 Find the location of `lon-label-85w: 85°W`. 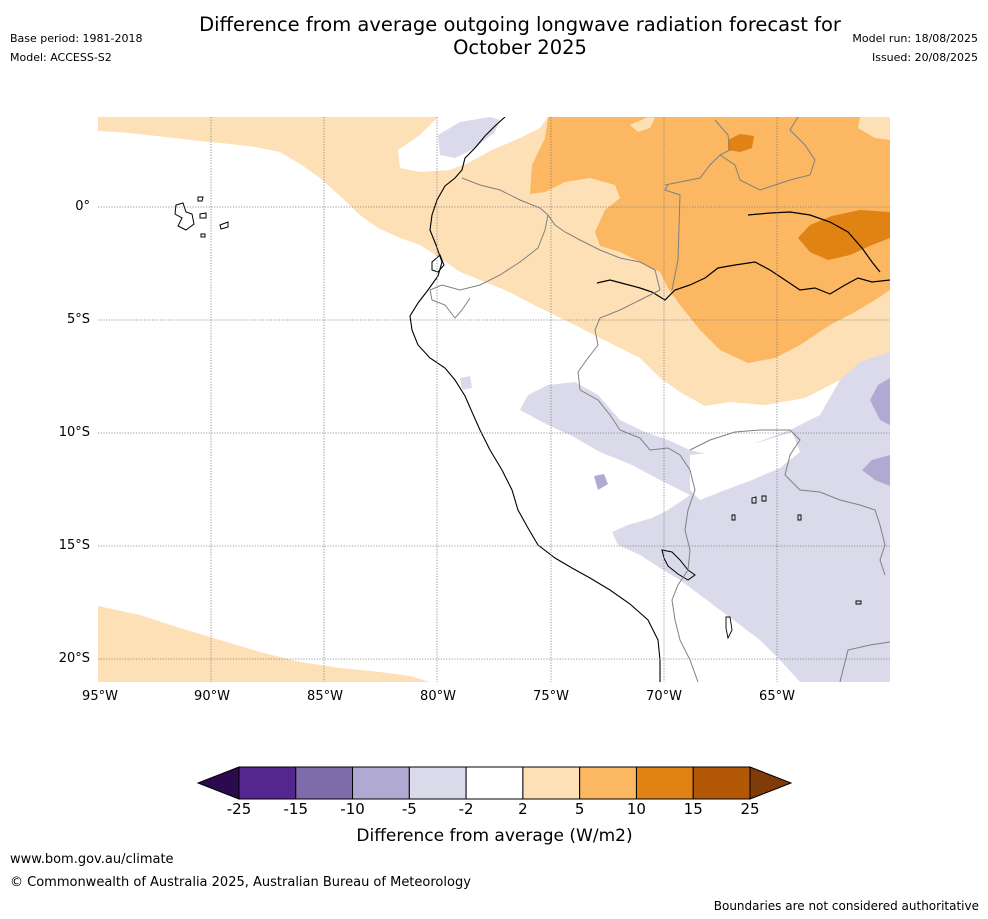

lon-label-85w: 85°W is located at coordinates (325, 696).